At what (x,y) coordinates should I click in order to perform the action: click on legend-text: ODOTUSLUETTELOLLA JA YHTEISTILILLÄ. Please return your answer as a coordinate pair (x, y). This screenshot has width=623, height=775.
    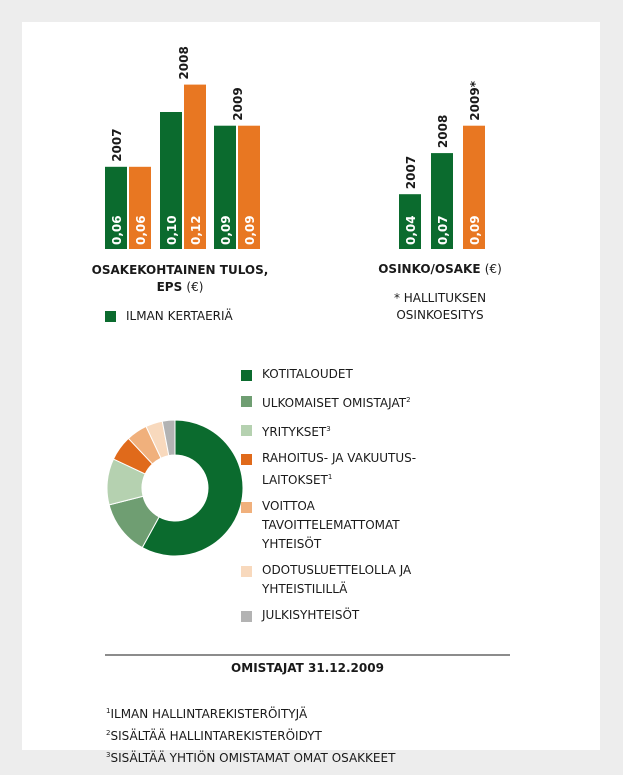
    Looking at the image, I should click on (357, 580).